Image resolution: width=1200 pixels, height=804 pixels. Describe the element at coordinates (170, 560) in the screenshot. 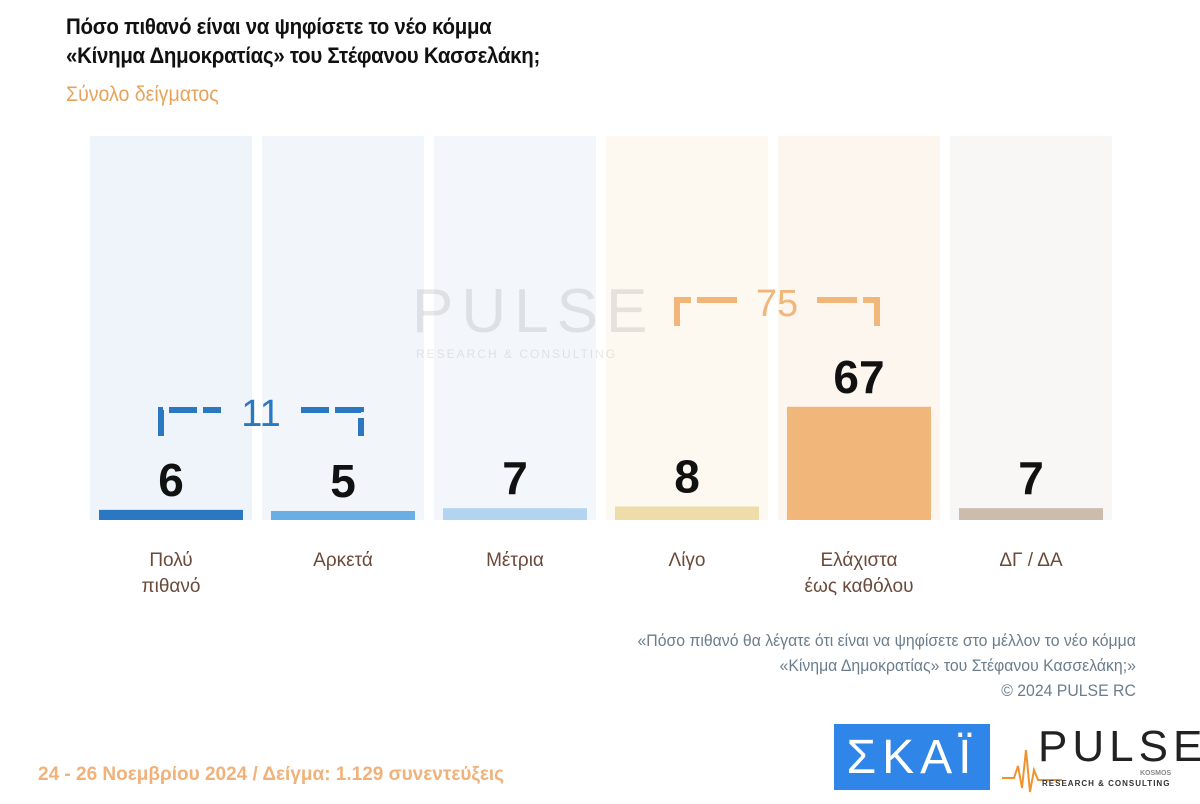

I see `category-label-0: Πολύ` at that location.